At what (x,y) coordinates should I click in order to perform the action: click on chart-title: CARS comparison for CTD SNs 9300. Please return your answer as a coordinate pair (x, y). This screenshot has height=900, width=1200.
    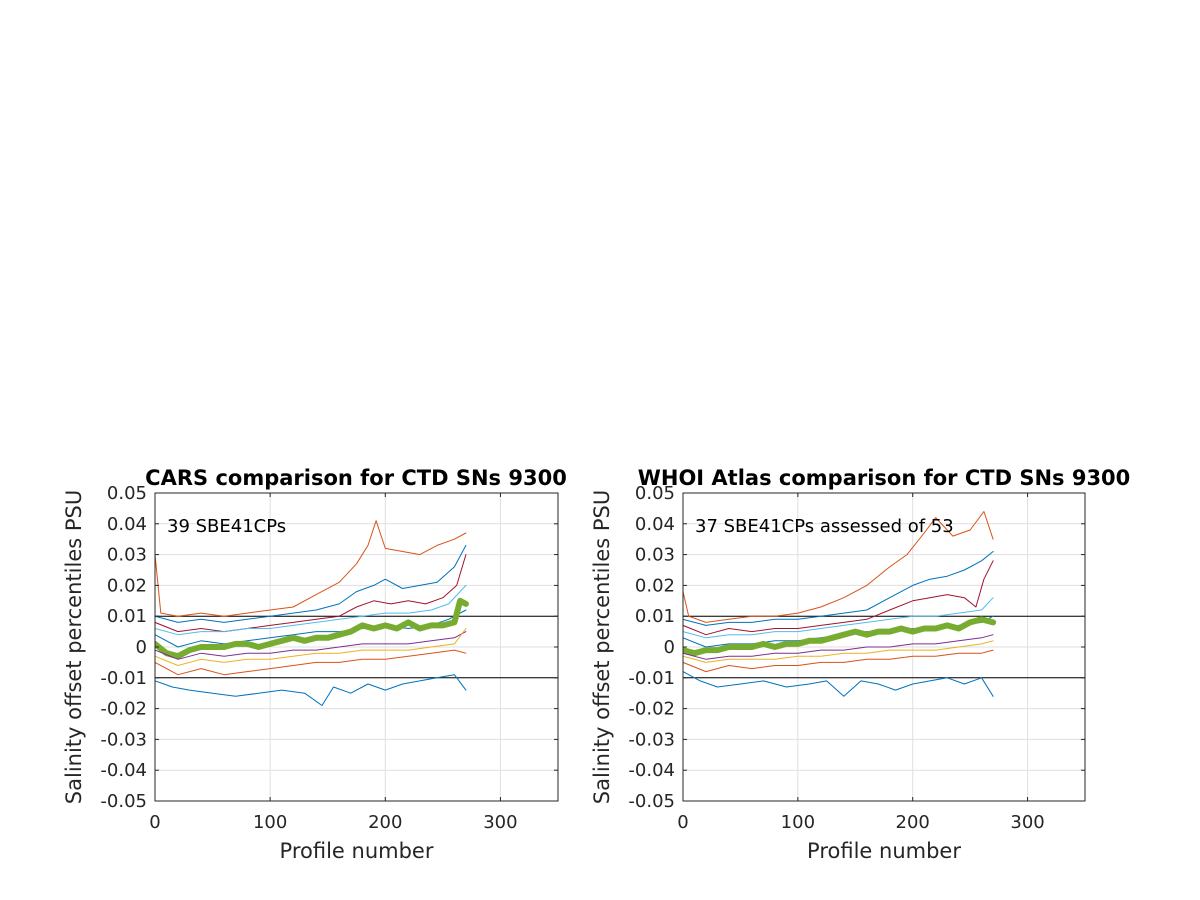
    Looking at the image, I should click on (356, 478).